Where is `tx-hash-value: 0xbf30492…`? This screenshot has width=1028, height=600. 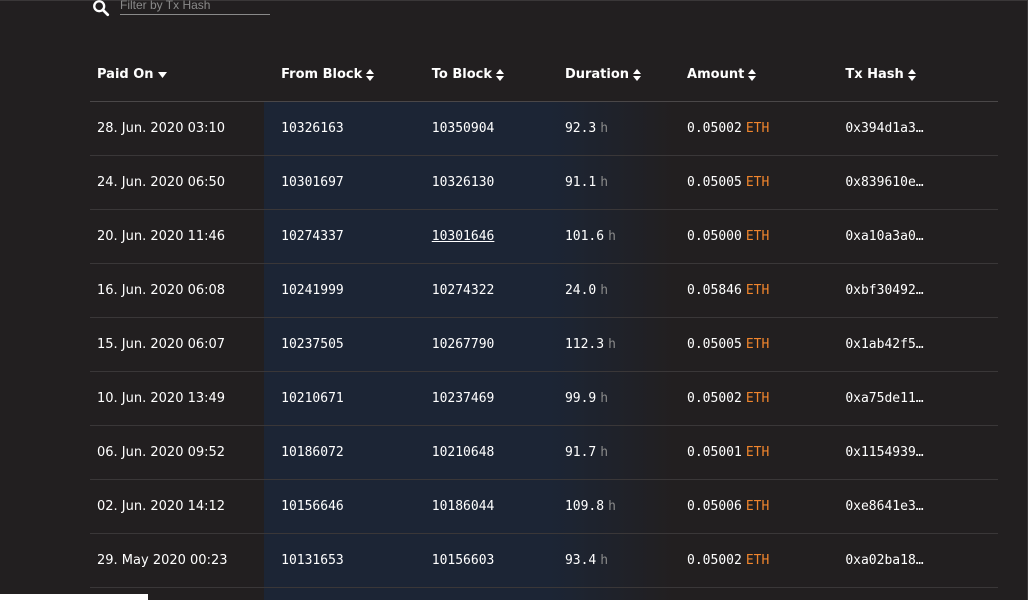
tx-hash-value: 0xbf30492… is located at coordinates (884, 290).